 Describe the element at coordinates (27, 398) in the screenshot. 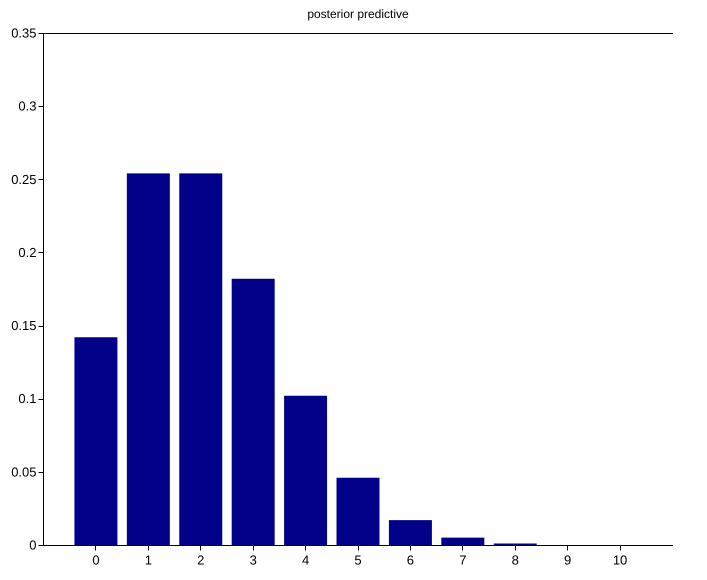

I see `y-tick-label: 0.1` at that location.